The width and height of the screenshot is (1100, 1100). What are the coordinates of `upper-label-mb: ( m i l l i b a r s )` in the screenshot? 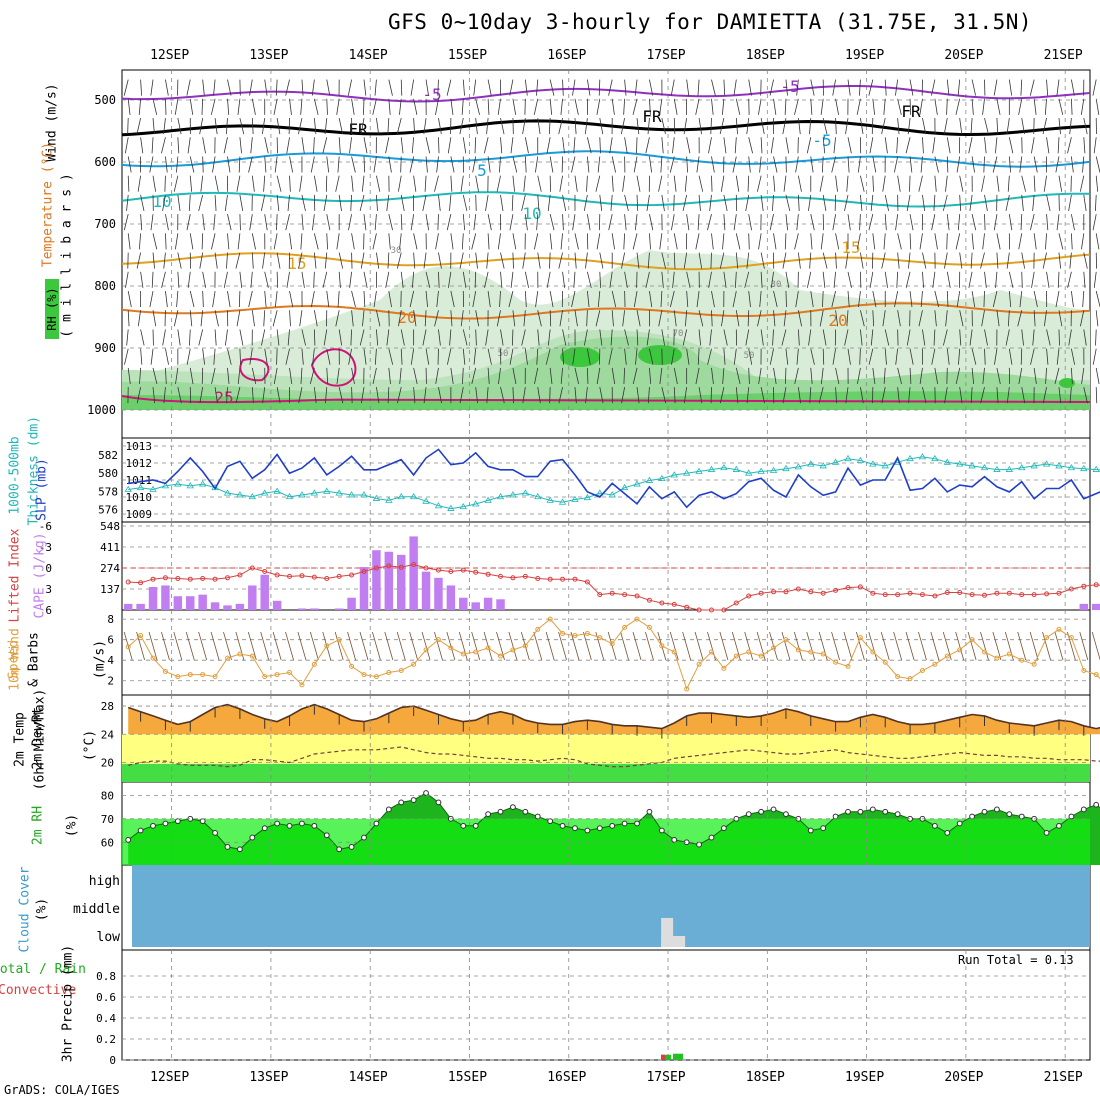 It's located at (67, 255).